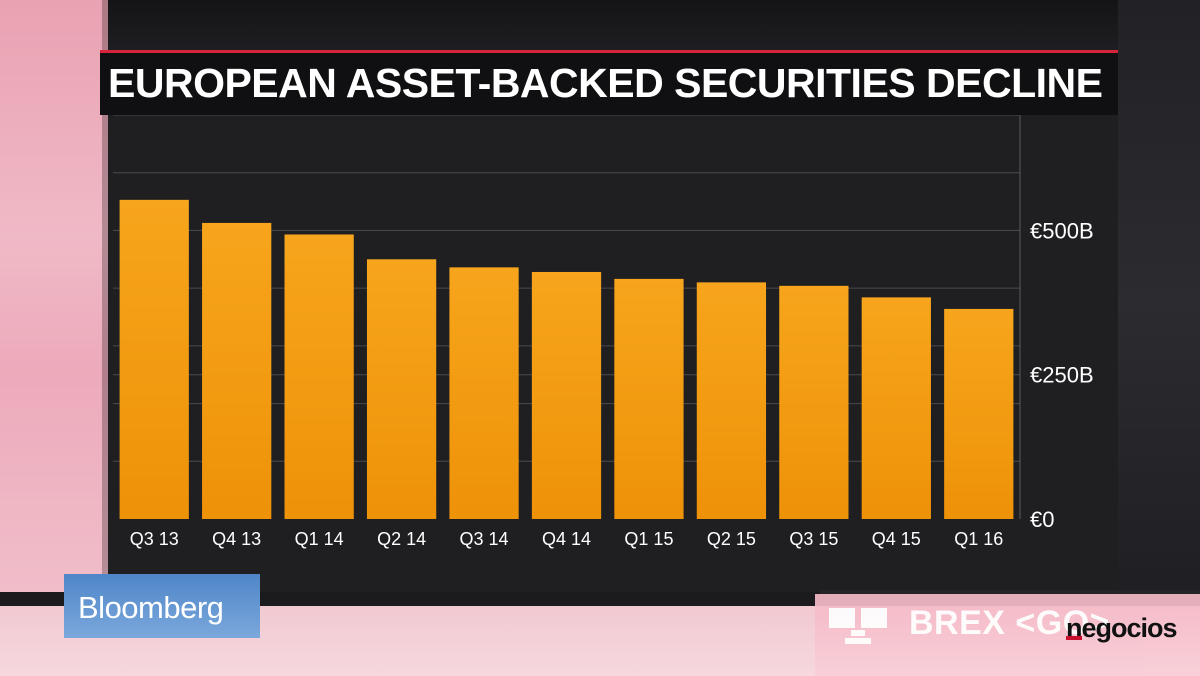 The height and width of the screenshot is (676, 1200). Describe the element at coordinates (1159, 338) in the screenshot. I see `studio-backdrop-right` at that location.